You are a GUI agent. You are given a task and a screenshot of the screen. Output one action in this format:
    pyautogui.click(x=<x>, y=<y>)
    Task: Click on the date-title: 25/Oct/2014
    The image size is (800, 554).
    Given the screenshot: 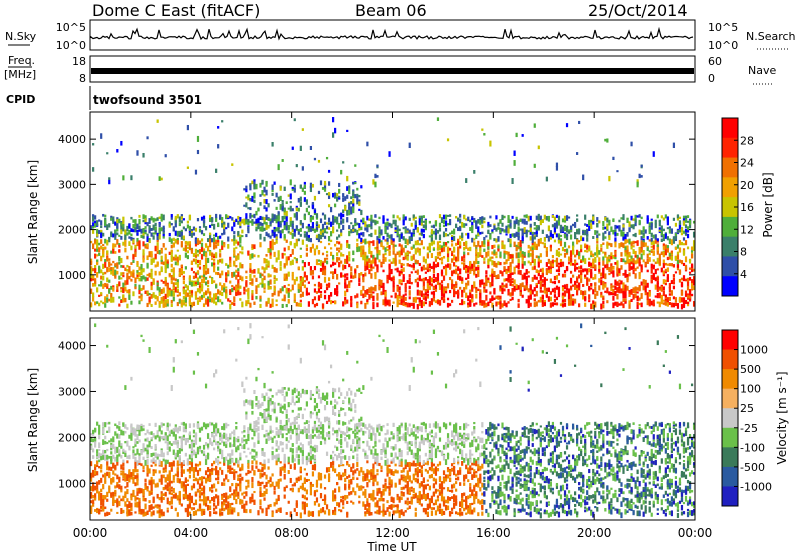 What is the action you would take?
    pyautogui.click(x=638, y=10)
    